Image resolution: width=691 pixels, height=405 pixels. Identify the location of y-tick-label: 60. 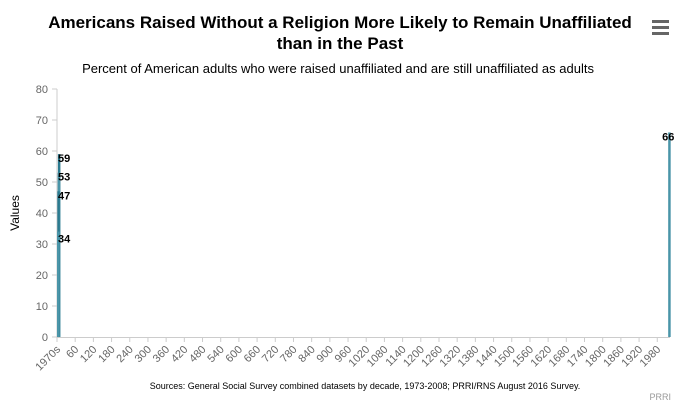
(42, 152).